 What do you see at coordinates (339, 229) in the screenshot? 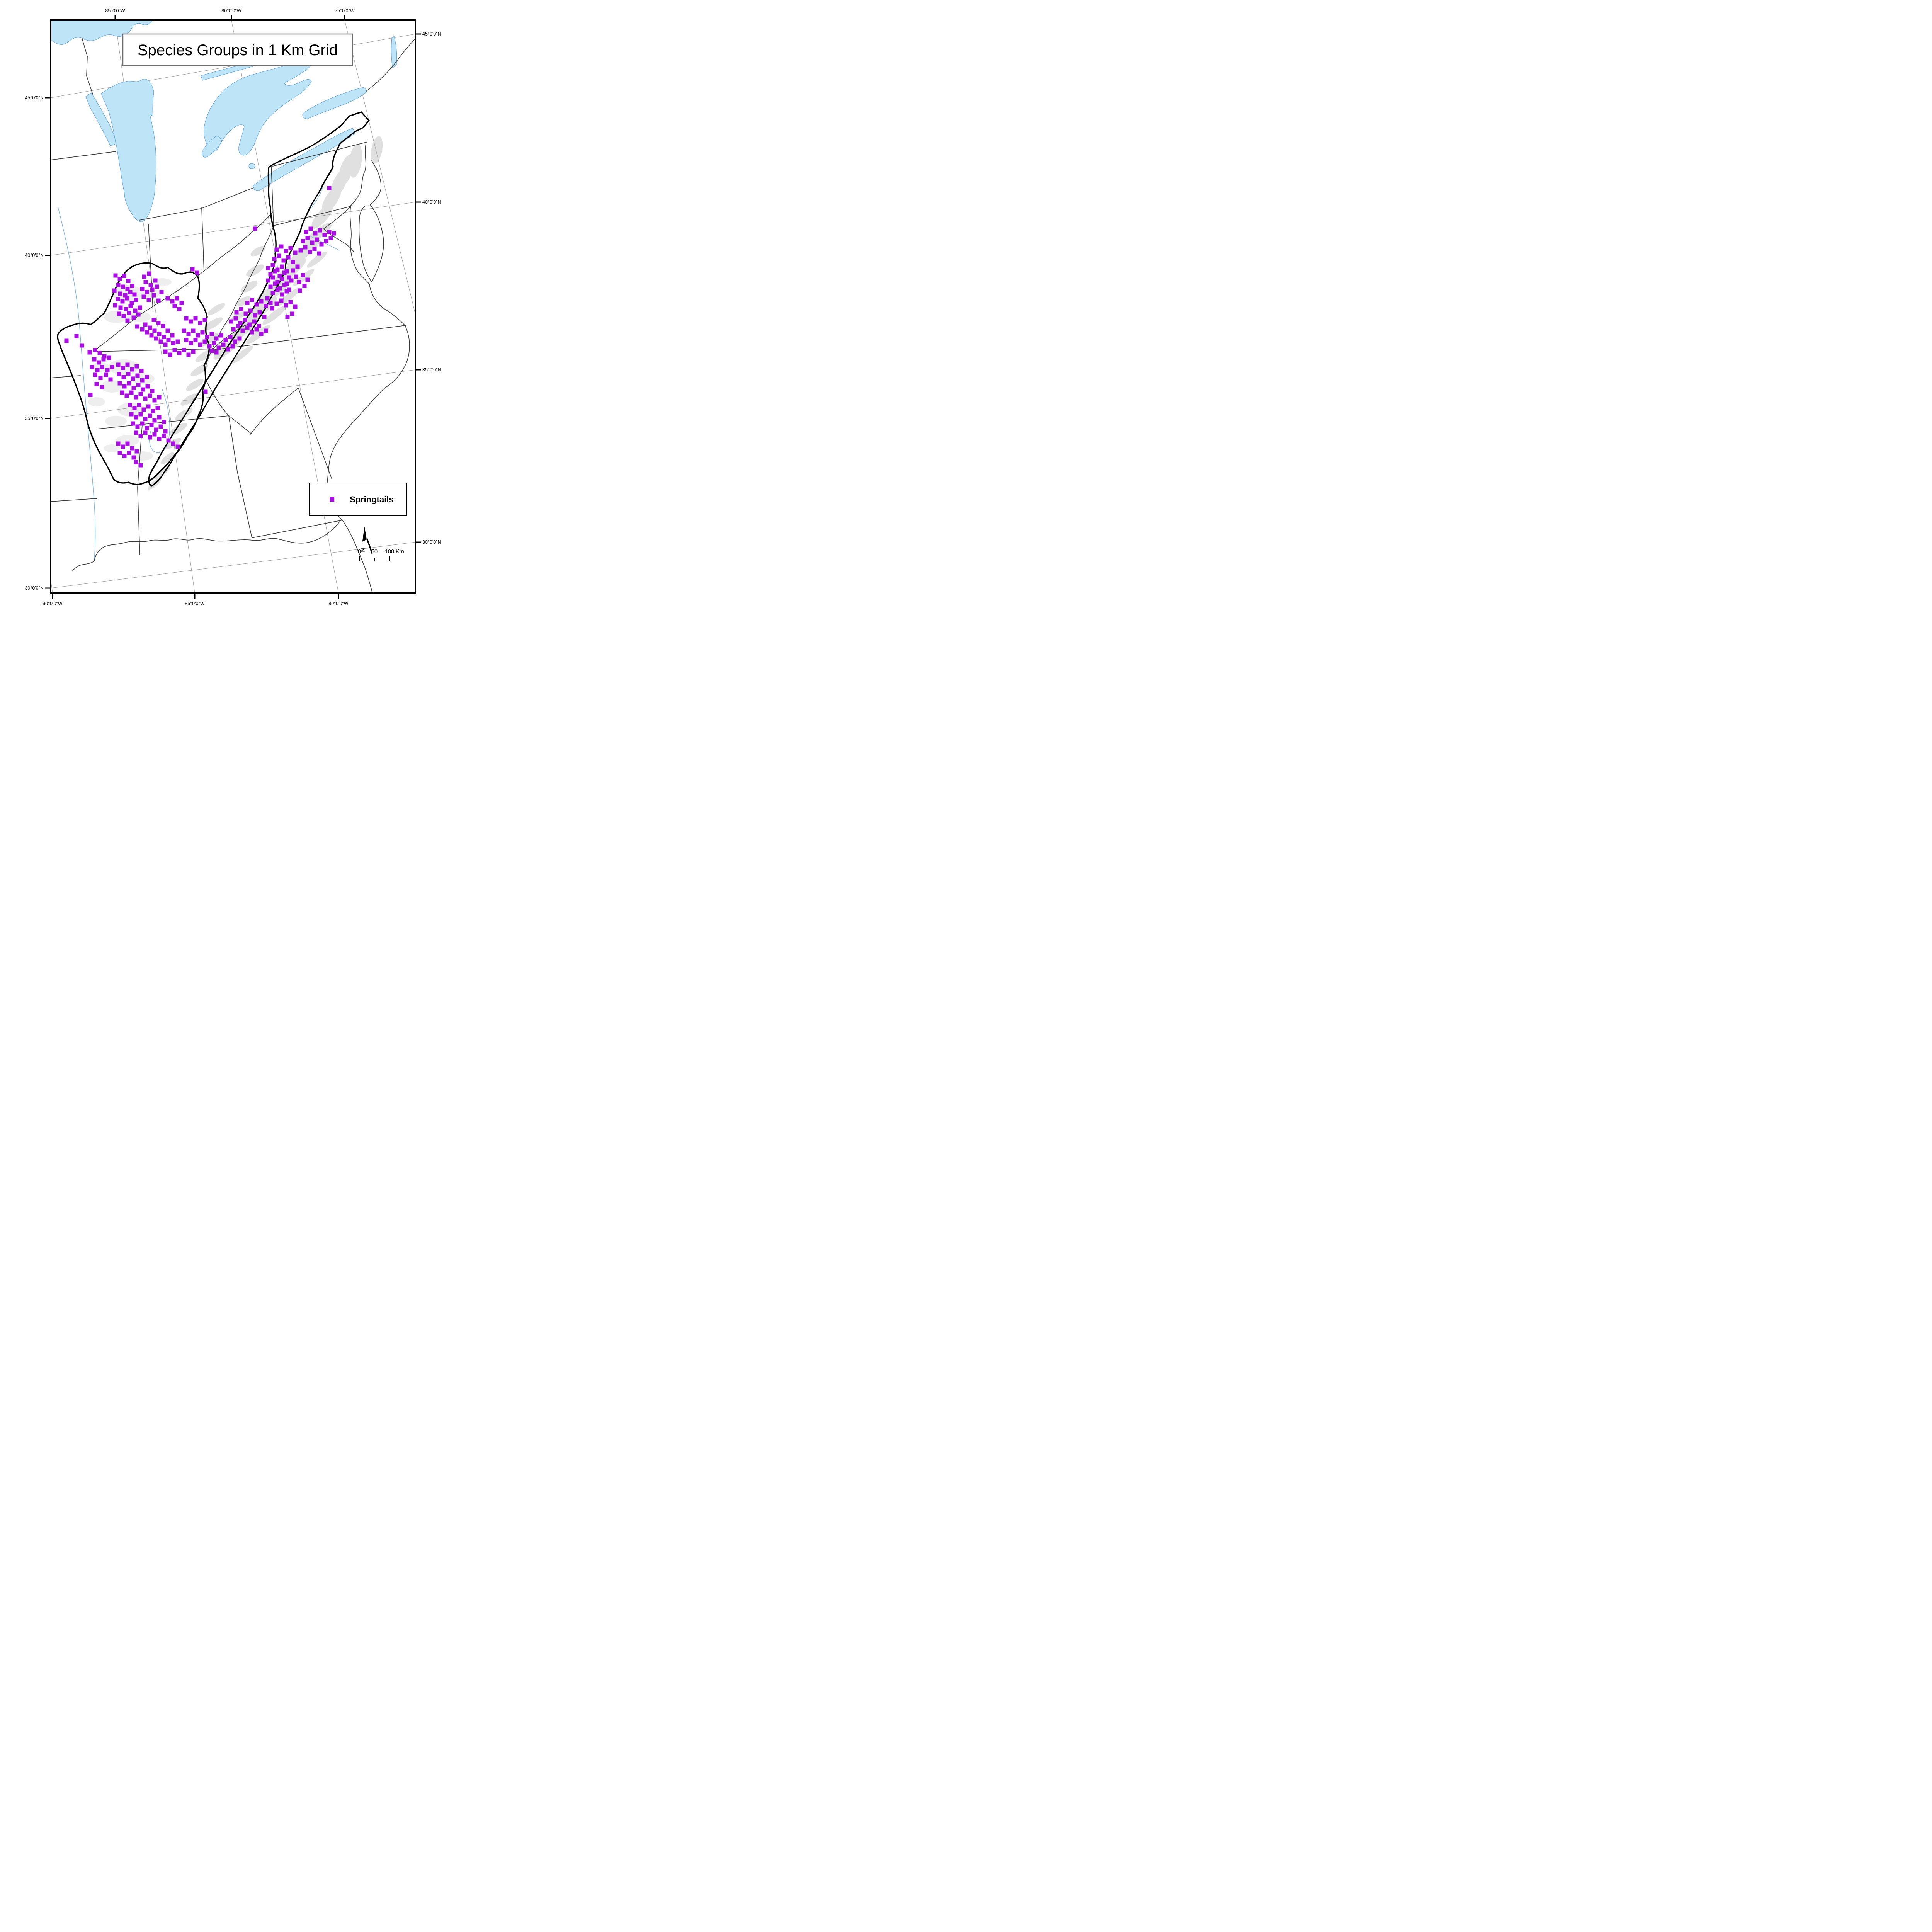
I see `border-md-va-potomac` at bounding box center [339, 229].